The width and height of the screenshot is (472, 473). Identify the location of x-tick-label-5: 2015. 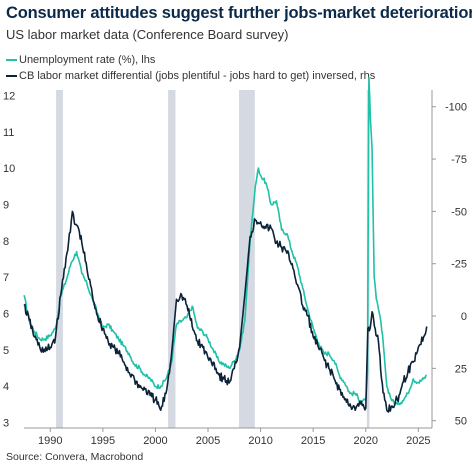
(313, 441).